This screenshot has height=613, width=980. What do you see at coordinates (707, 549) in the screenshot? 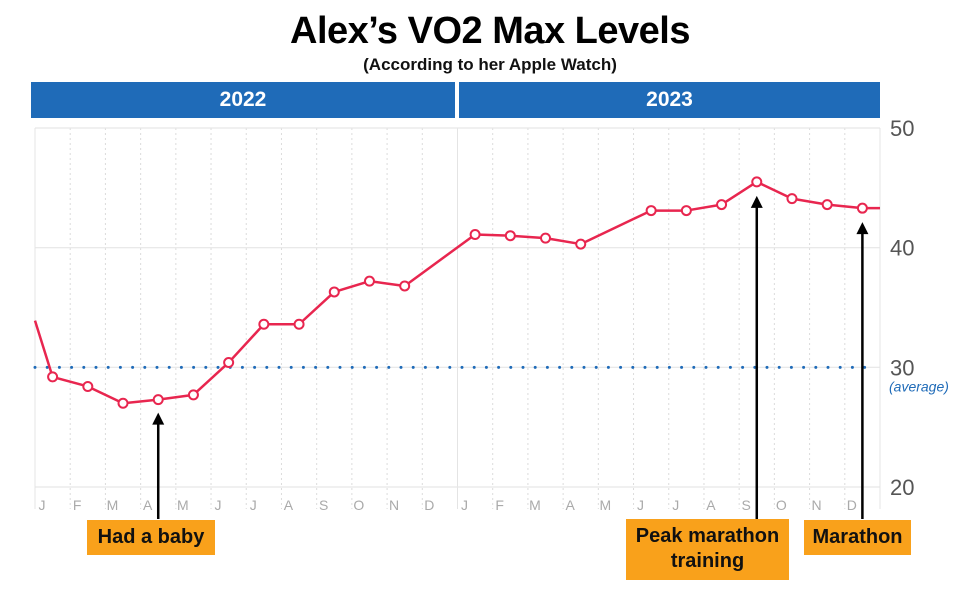
I see `annotation-peak-training: Peak marathon training` at bounding box center [707, 549].